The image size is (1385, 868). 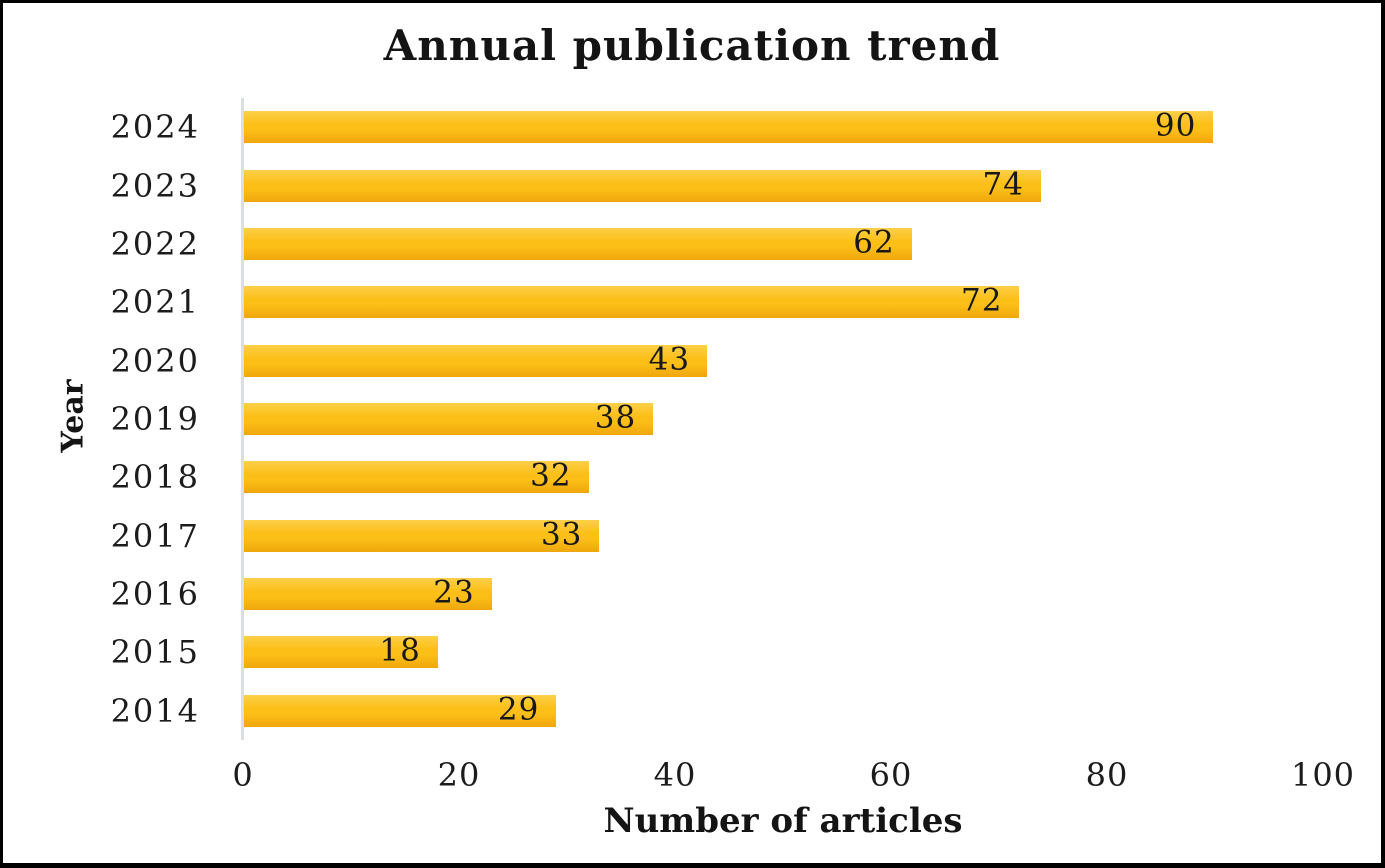 What do you see at coordinates (155, 243) in the screenshot?
I see `y-tick-label: 2022` at bounding box center [155, 243].